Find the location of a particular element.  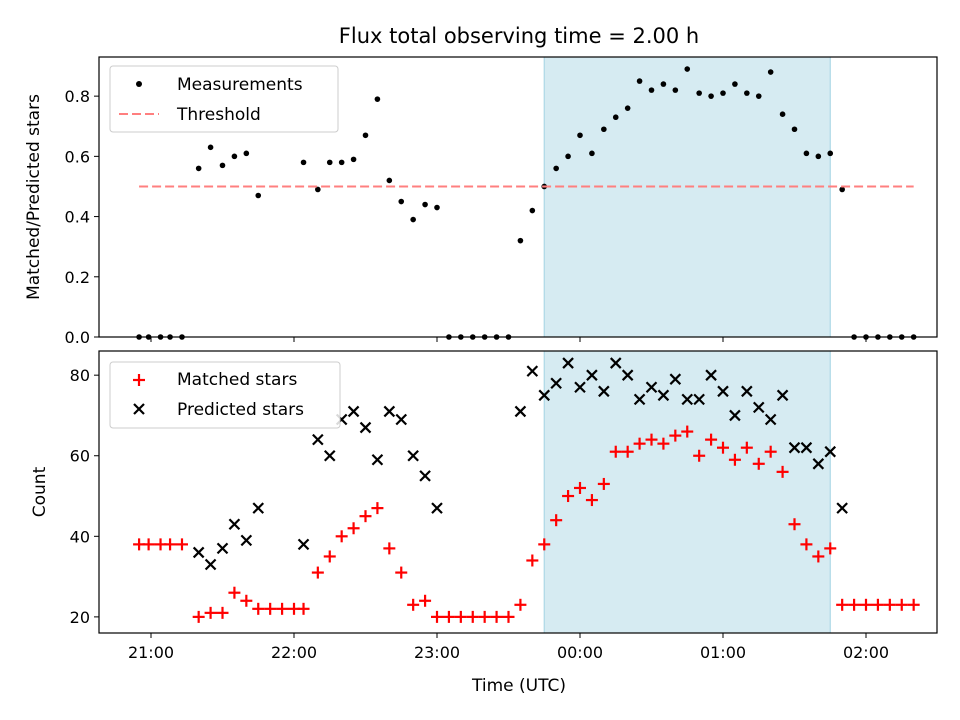

x-tick-label: 00:00 is located at coordinates (580, 652).